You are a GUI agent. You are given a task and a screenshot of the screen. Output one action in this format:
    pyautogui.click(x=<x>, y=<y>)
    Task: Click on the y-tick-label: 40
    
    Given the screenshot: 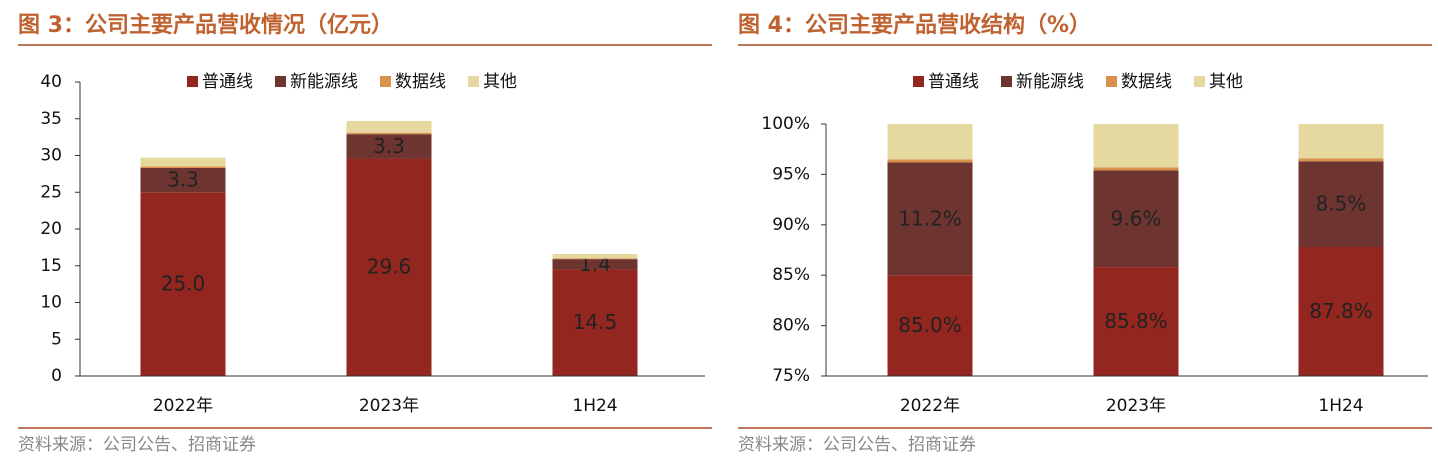 What is the action you would take?
    pyautogui.click(x=51, y=82)
    